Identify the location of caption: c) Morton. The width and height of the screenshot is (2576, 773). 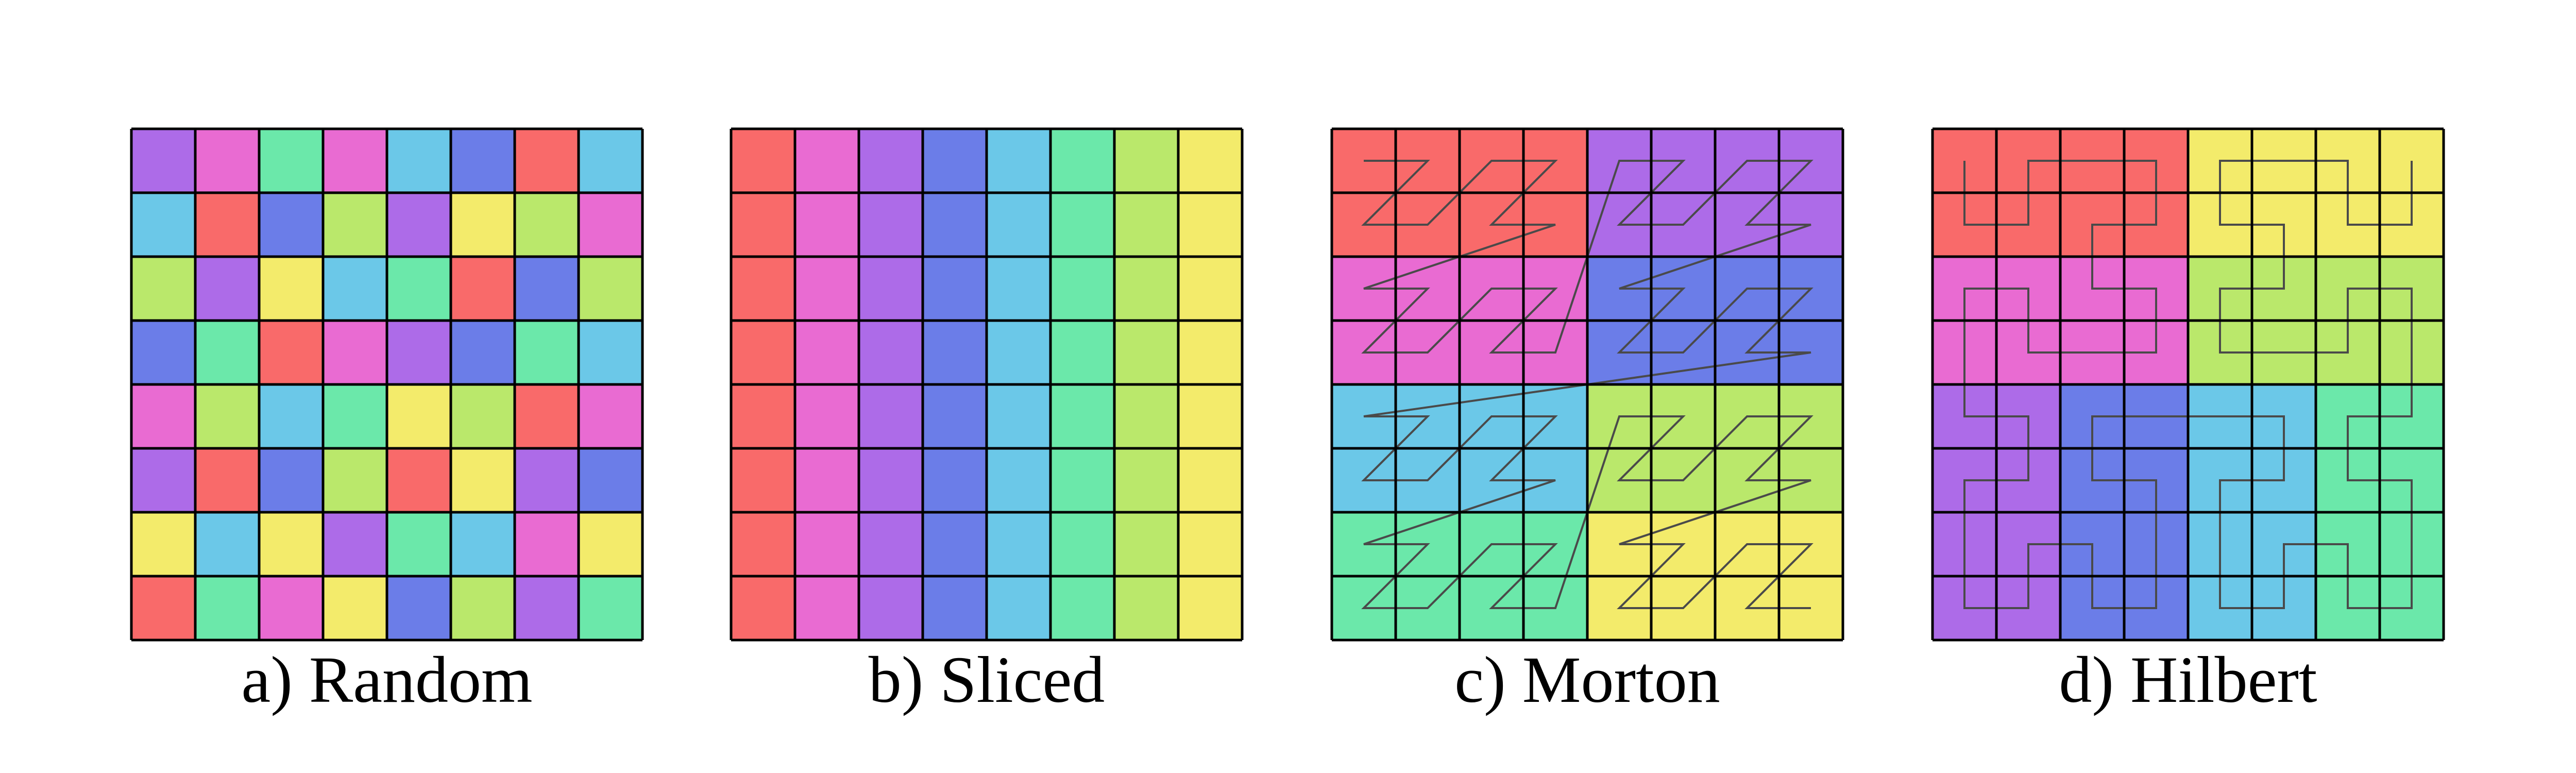
(1587, 679).